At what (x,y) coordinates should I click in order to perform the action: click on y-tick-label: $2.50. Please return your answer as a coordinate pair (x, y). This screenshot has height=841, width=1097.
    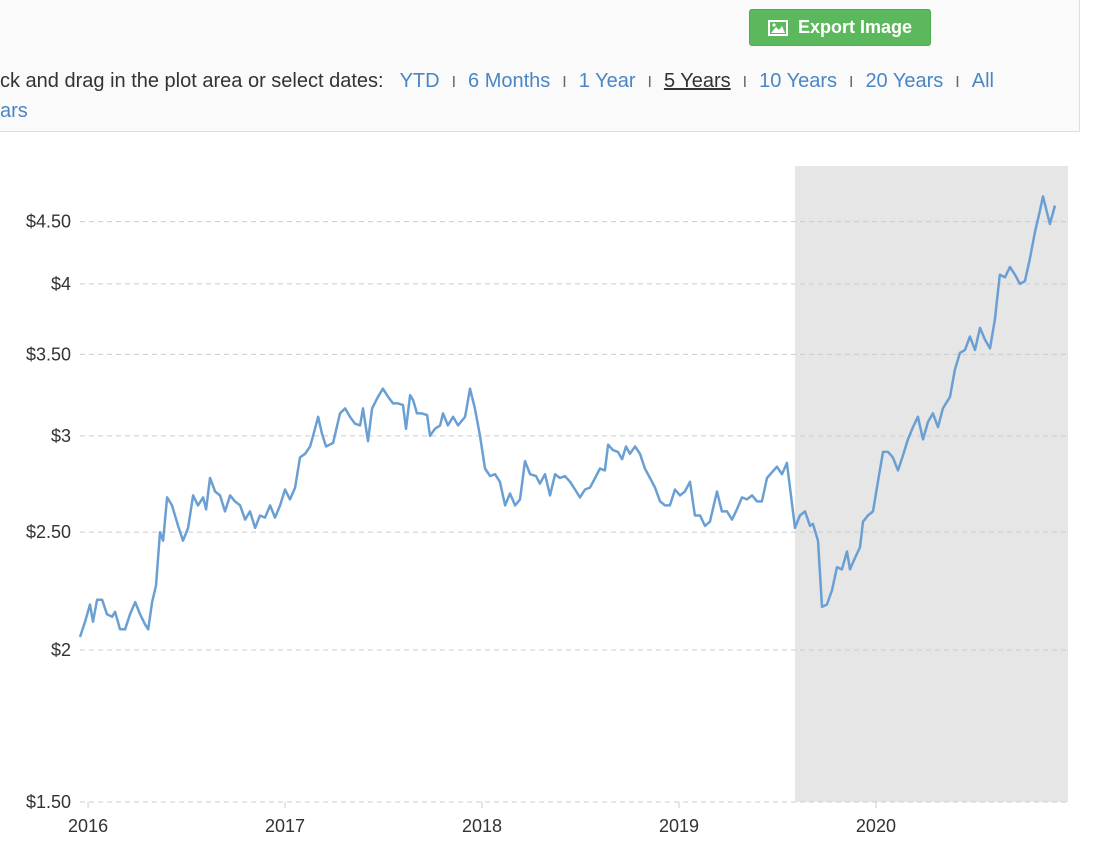
    Looking at the image, I should click on (48, 532).